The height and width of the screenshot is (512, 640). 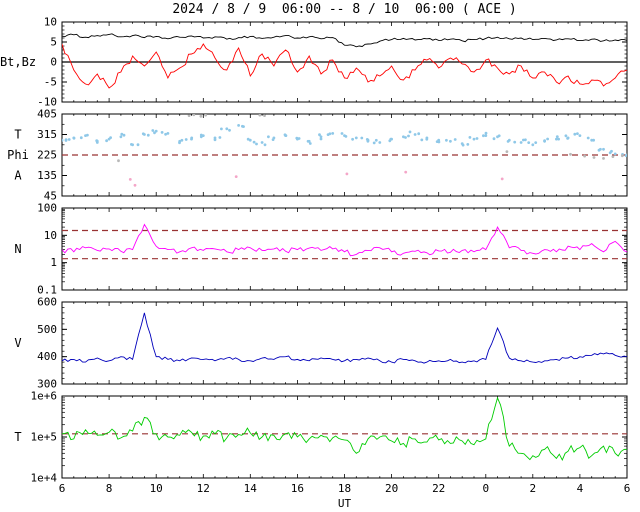 I want to click on series-Bt, so click(x=344, y=40).